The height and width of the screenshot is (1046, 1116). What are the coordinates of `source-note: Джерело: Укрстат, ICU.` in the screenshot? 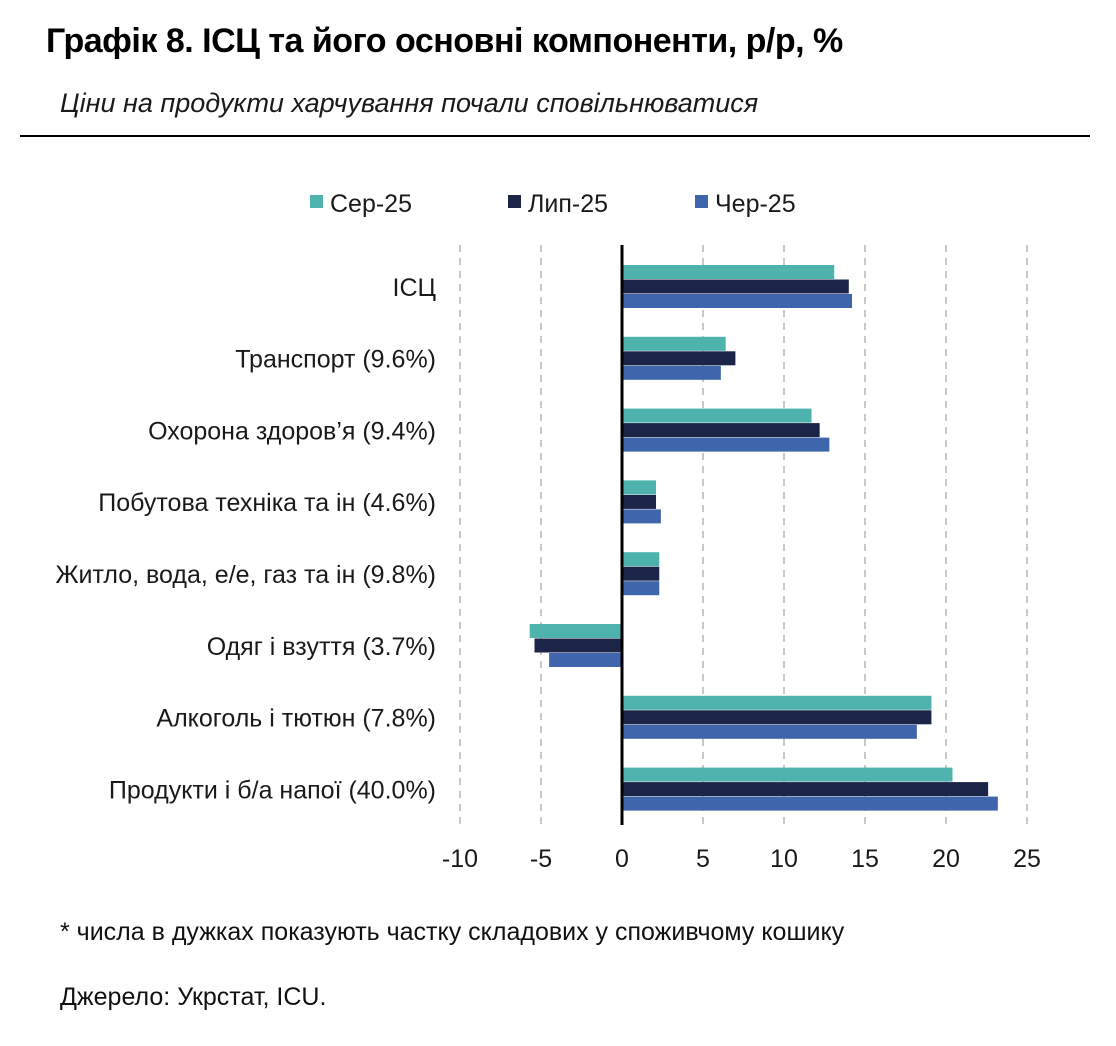 It's located at (193, 997).